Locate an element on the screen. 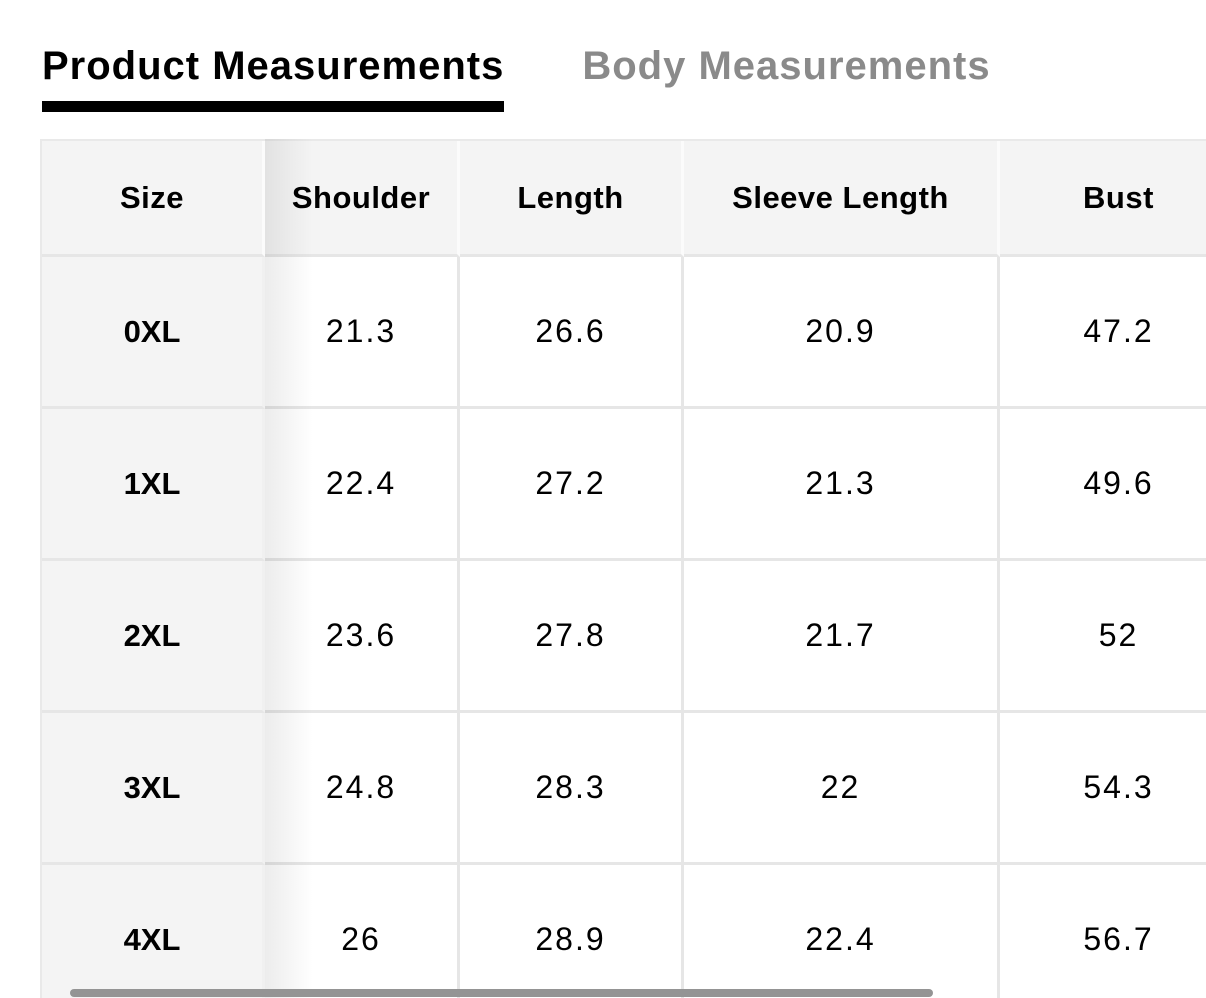  column-header-bust: Bust is located at coordinates (1103, 199).